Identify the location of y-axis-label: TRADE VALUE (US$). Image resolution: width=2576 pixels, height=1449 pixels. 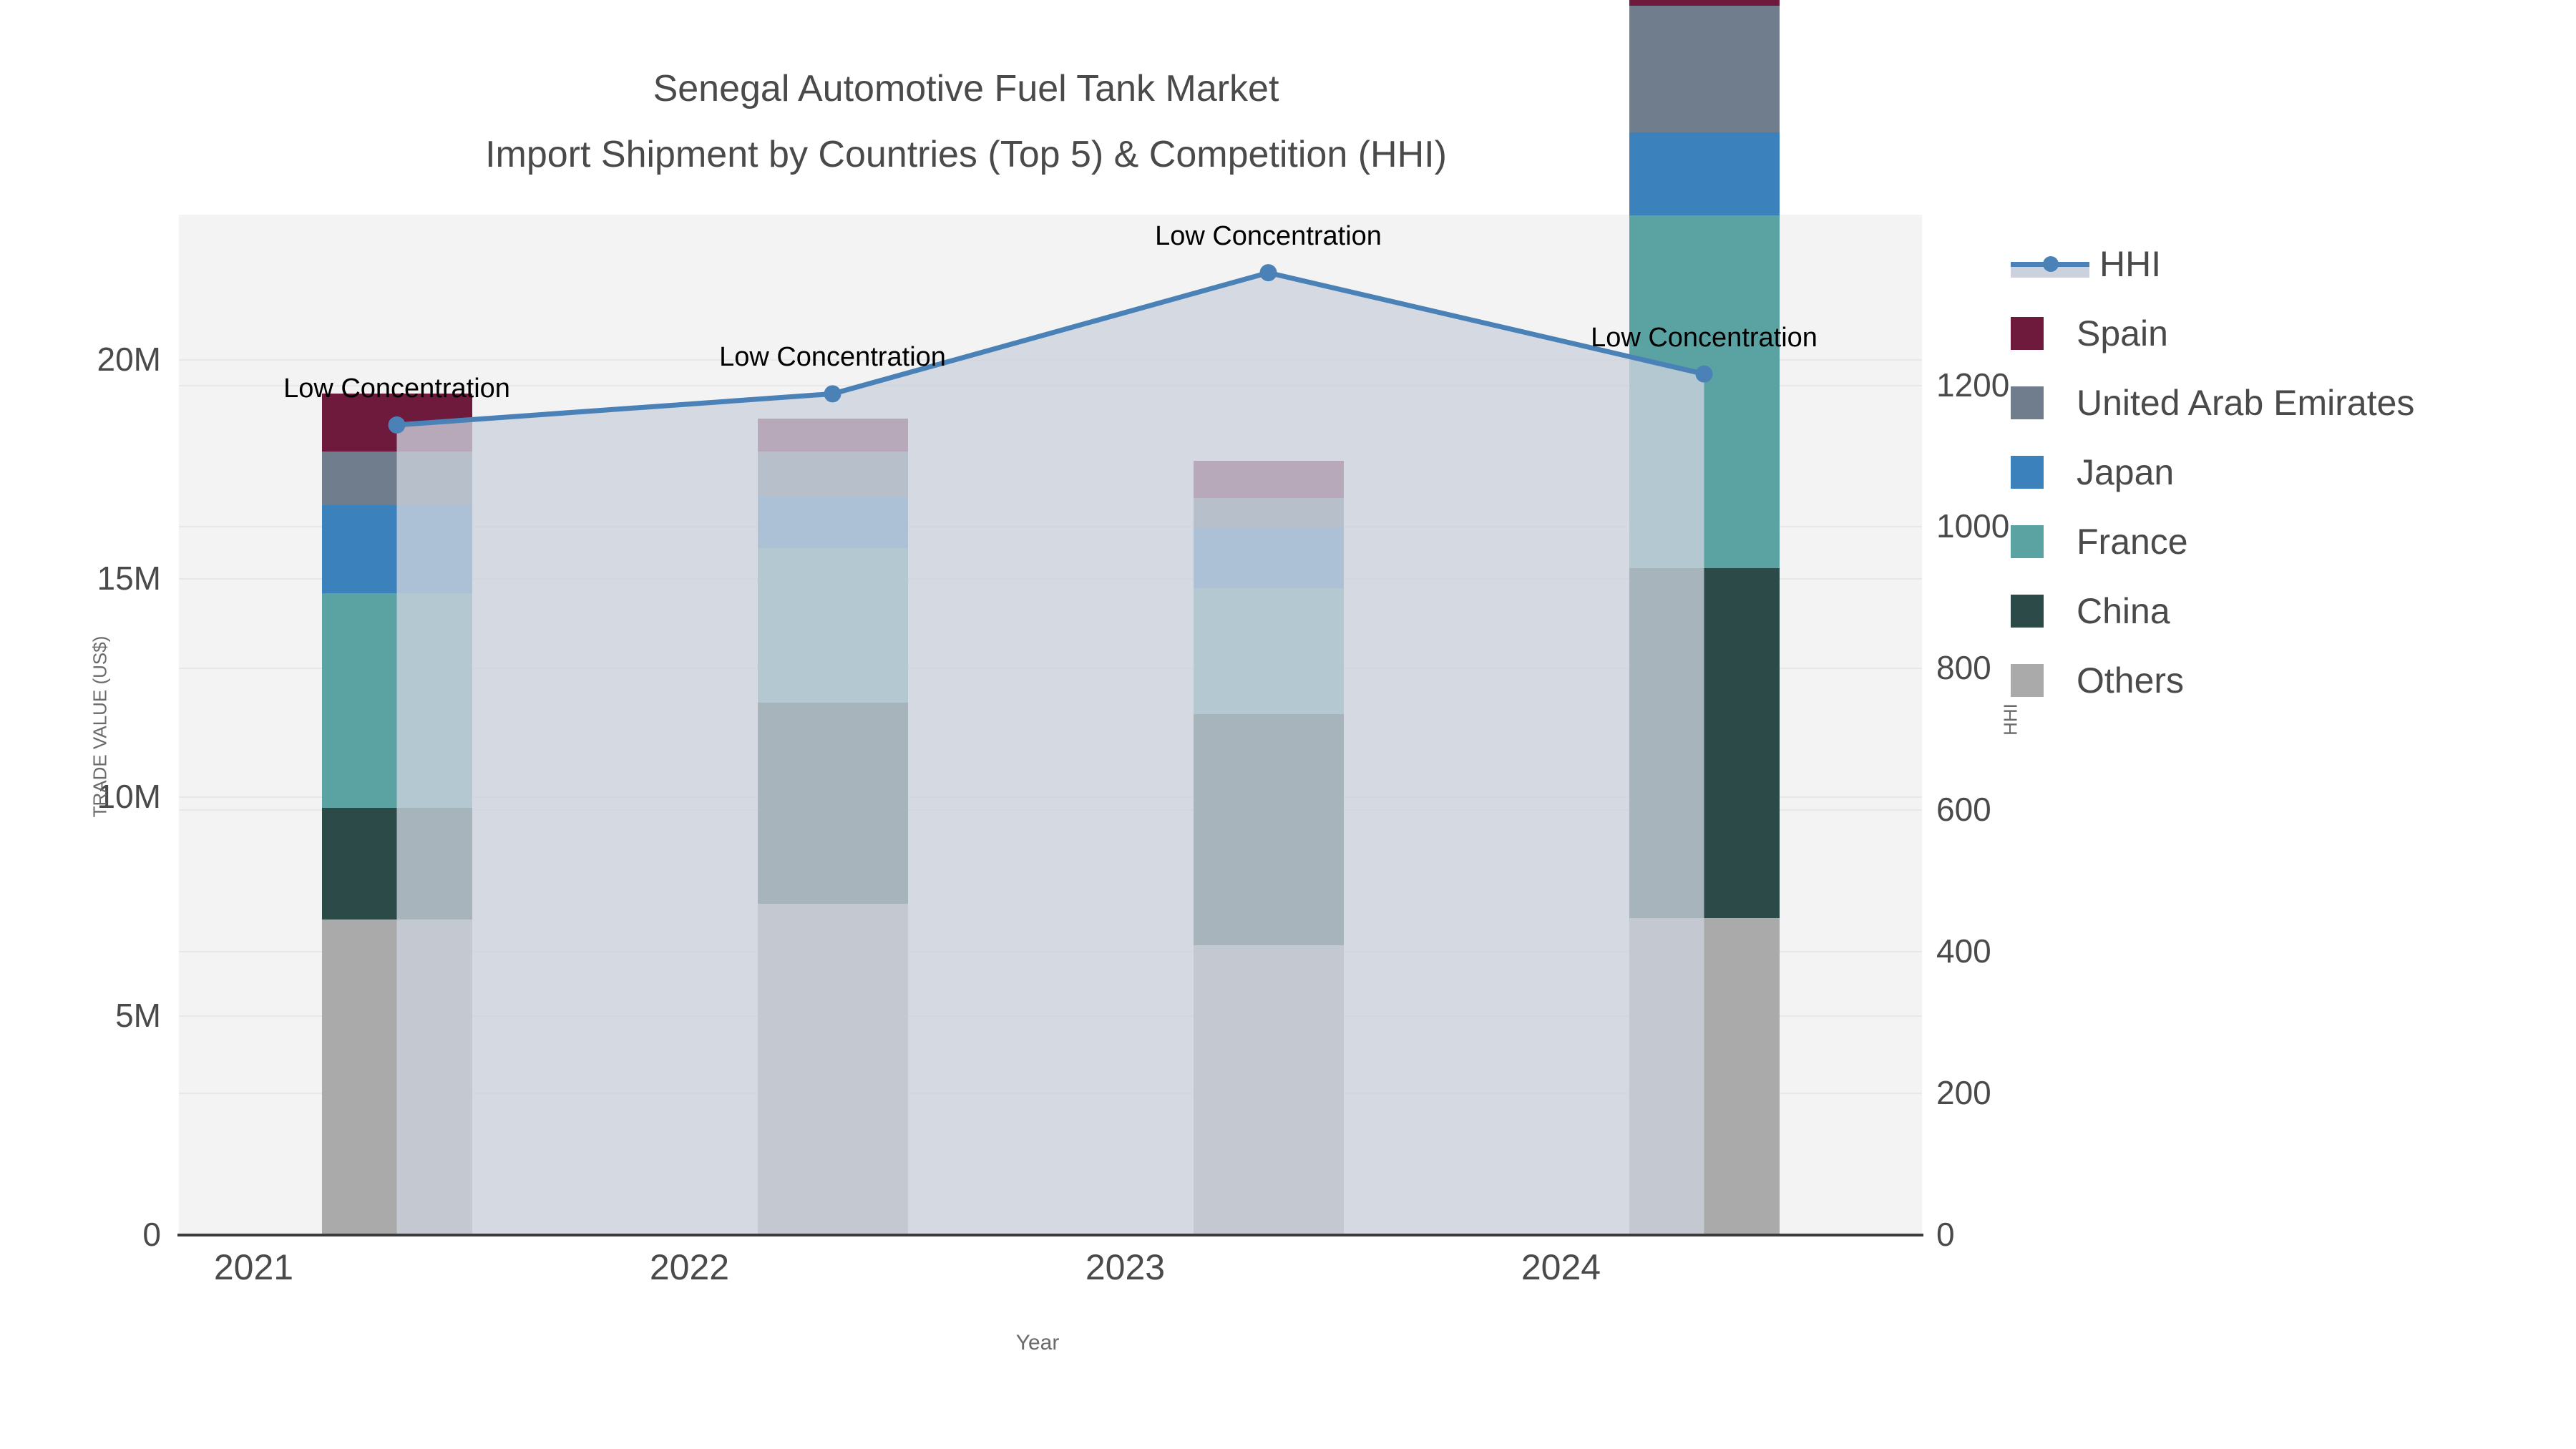
(100, 726).